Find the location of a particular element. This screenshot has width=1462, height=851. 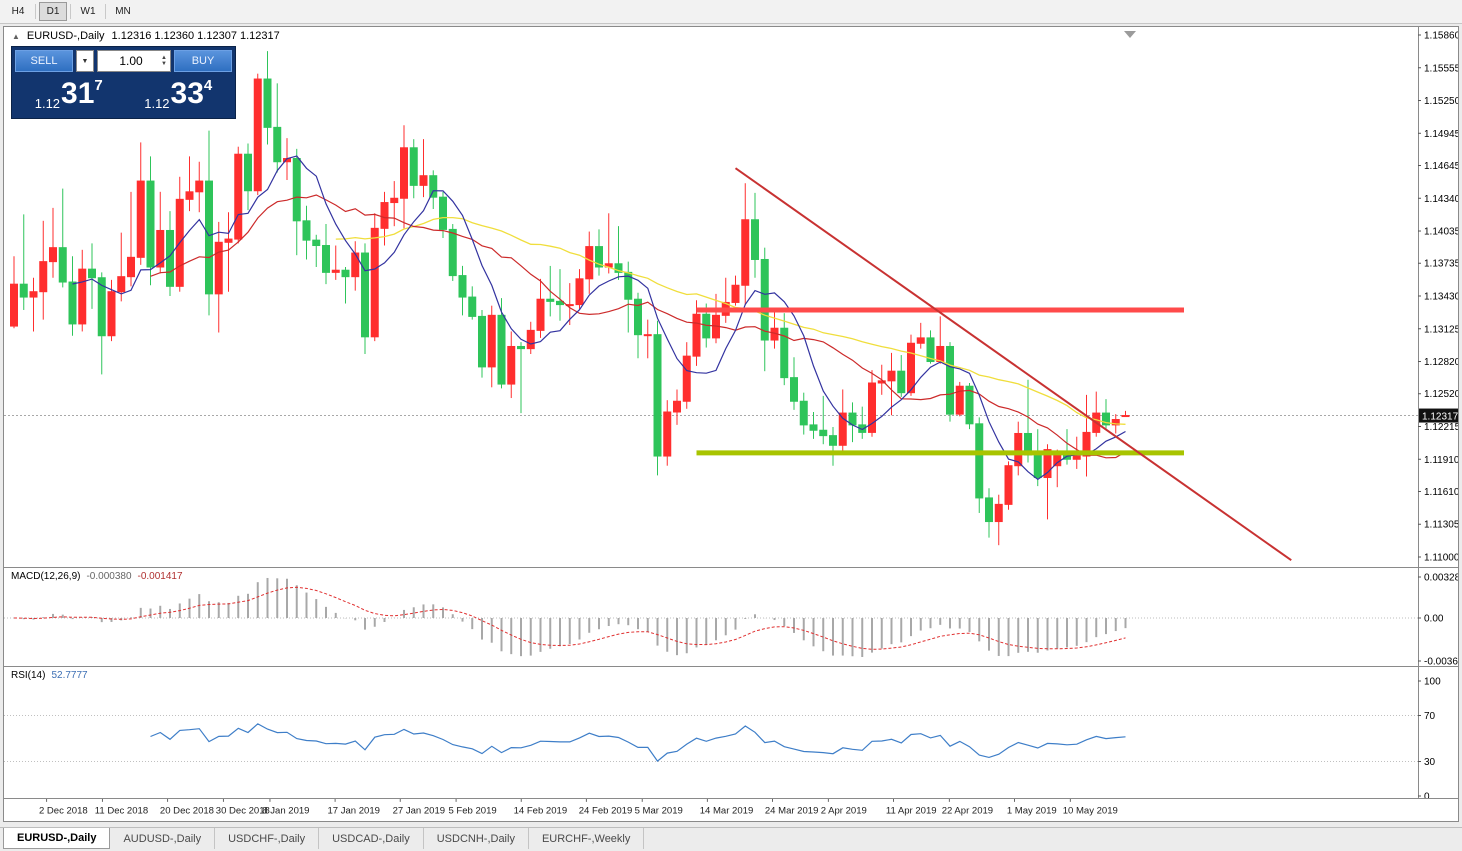

svg-text: -0.003659 is located at coordinates (1441, 662).